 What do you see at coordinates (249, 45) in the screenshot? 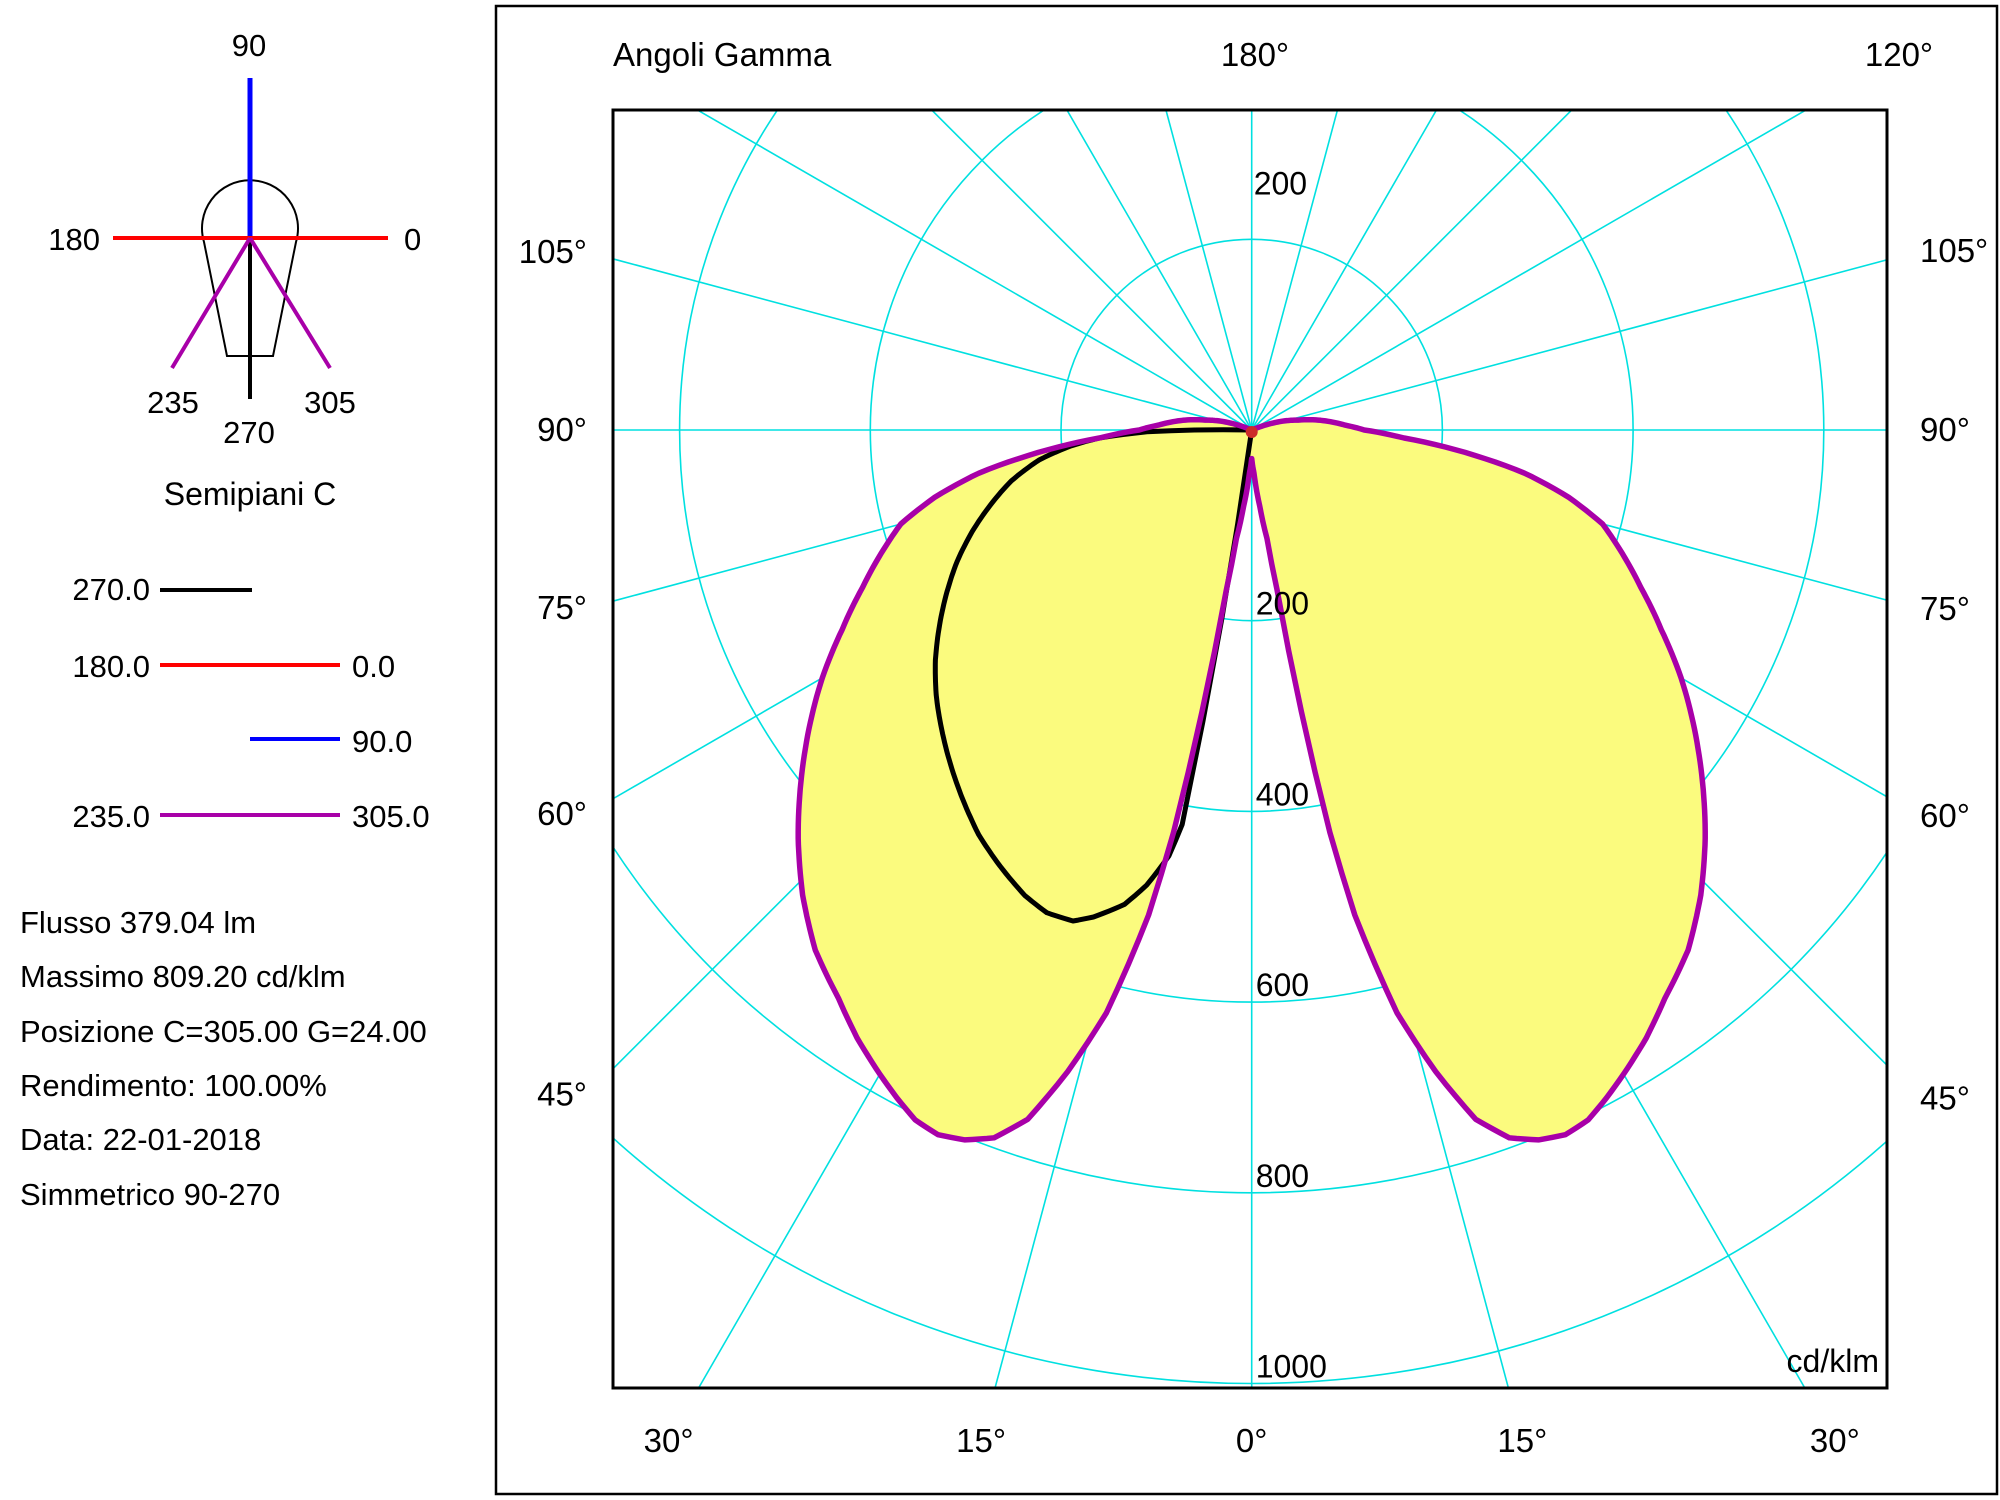
I see `lamp-label-90: 90` at bounding box center [249, 45].